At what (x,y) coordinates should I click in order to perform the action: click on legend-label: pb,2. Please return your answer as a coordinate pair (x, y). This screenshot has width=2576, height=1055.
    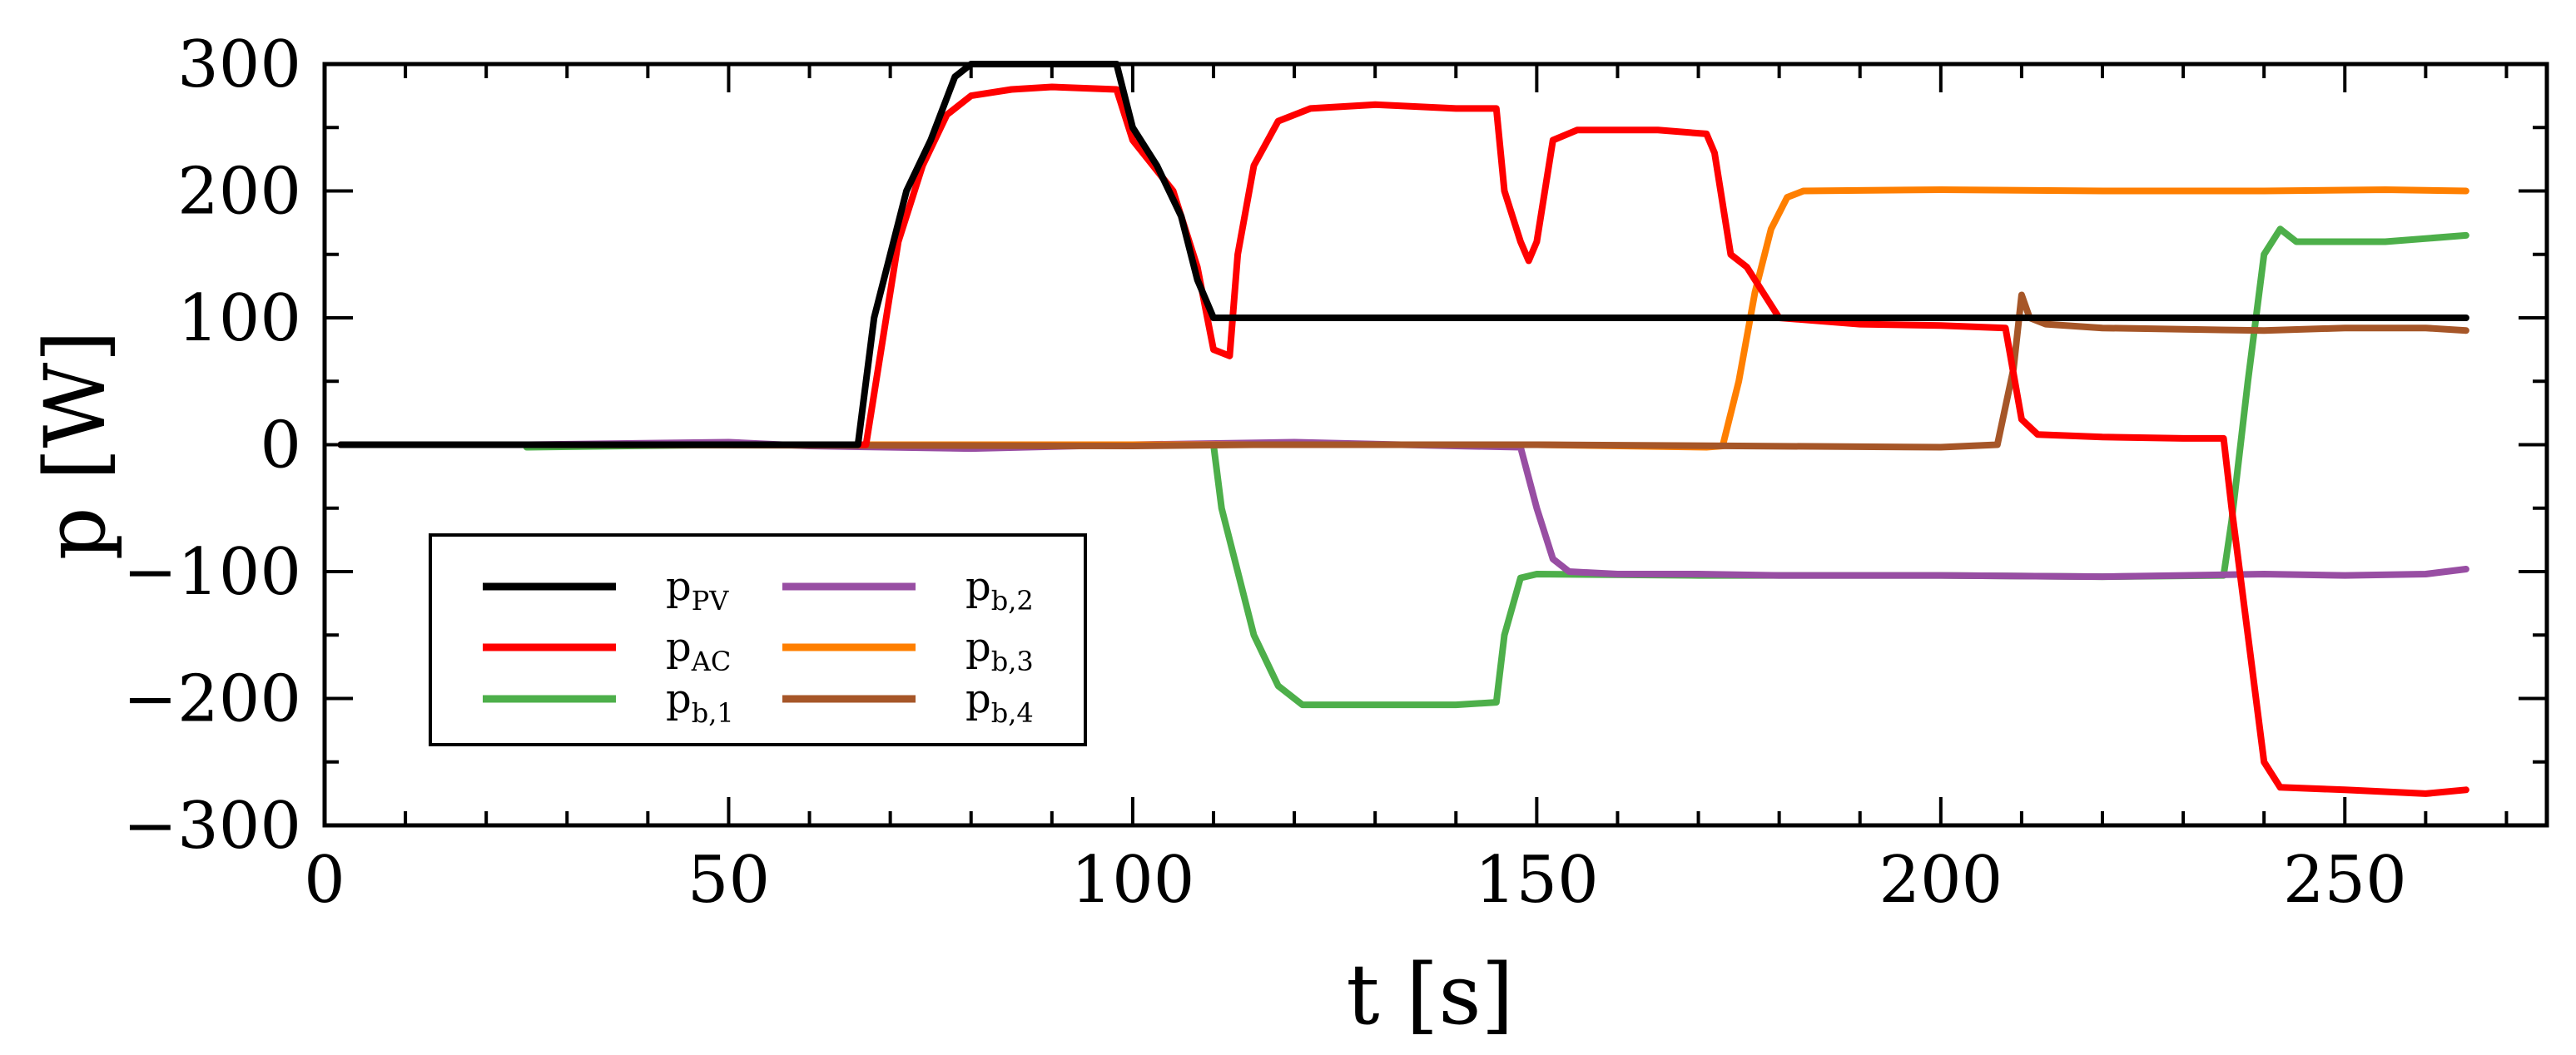
    Looking at the image, I should click on (999, 590).